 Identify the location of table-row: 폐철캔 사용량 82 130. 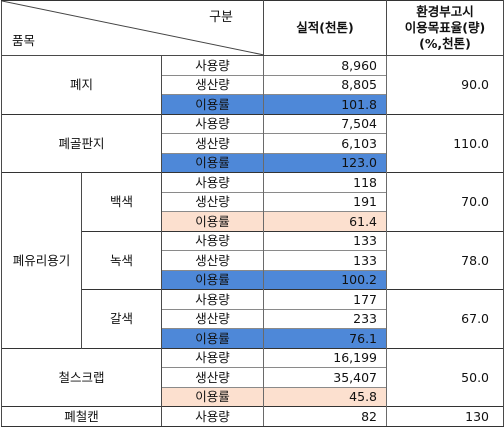
(252, 416).